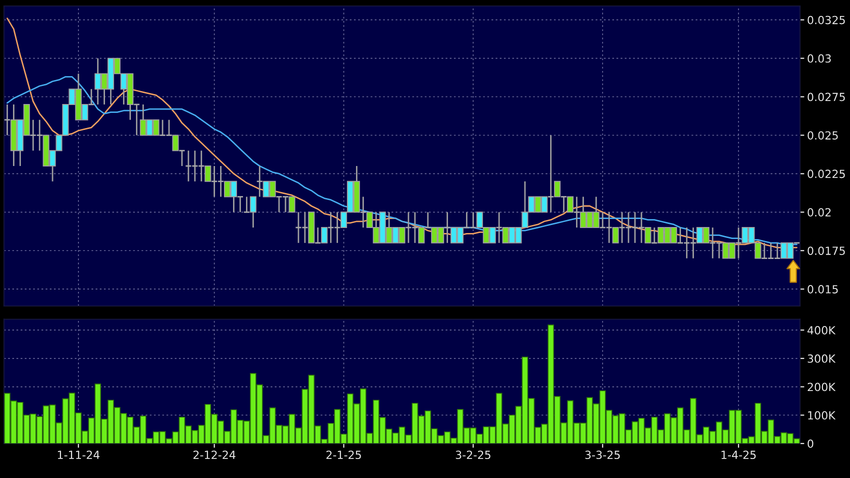 The width and height of the screenshot is (850, 478). I want to click on y-tick-label: 0.03, so click(819, 58).